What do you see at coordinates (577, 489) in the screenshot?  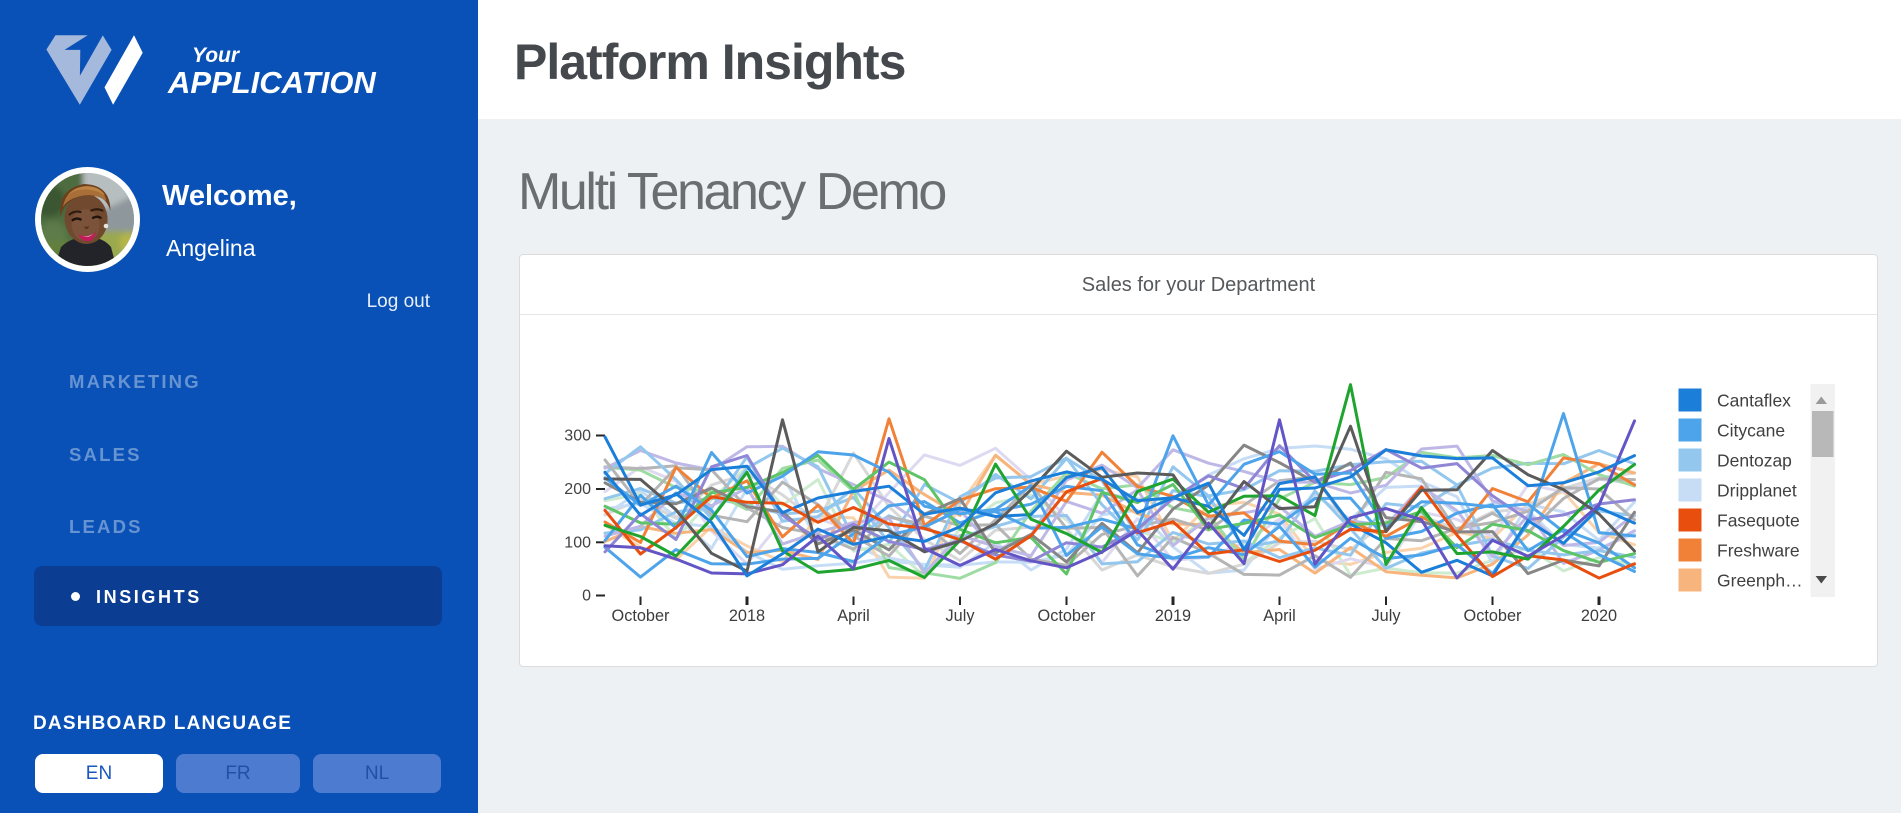 I see `svg-text: 200` at bounding box center [577, 489].